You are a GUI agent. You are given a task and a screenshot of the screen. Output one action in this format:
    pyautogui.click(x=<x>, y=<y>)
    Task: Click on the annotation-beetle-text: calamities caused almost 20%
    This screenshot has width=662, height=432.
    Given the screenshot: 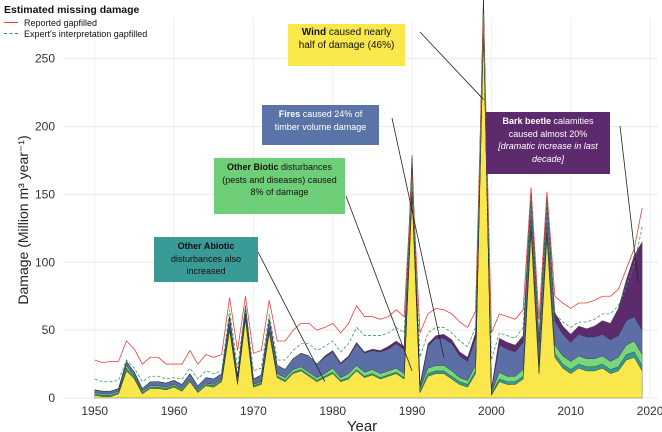 What is the action you would take?
    pyautogui.click(x=551, y=127)
    